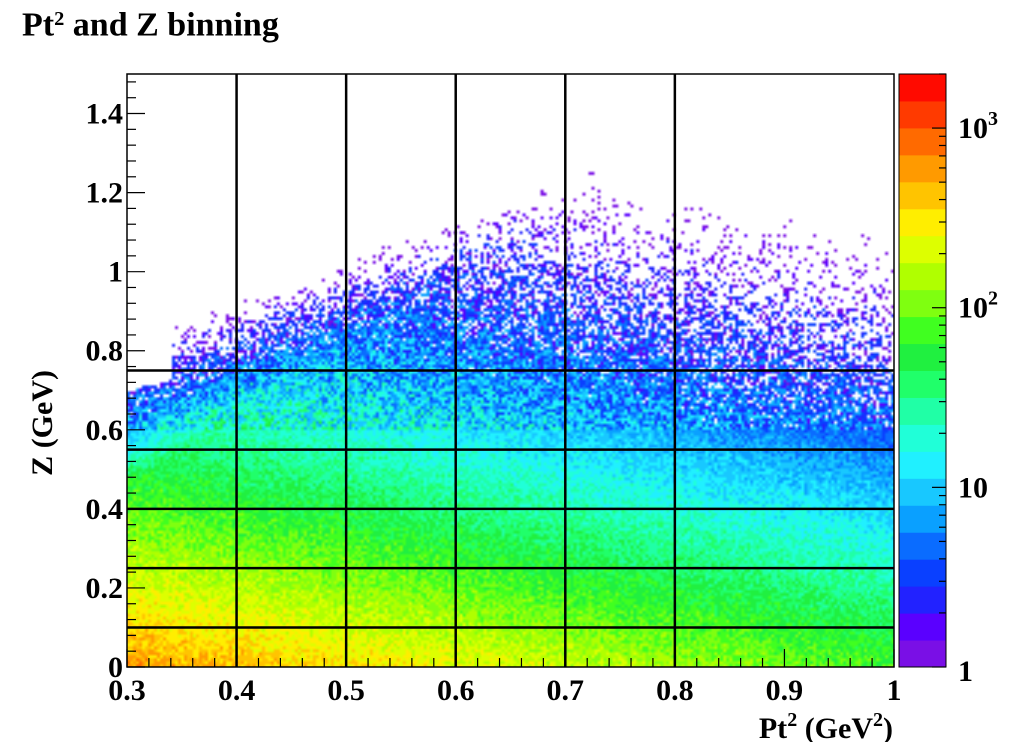 This screenshot has height=742, width=1022. What do you see at coordinates (105, 351) in the screenshot?
I see `y-tick-label: 0.8` at bounding box center [105, 351].